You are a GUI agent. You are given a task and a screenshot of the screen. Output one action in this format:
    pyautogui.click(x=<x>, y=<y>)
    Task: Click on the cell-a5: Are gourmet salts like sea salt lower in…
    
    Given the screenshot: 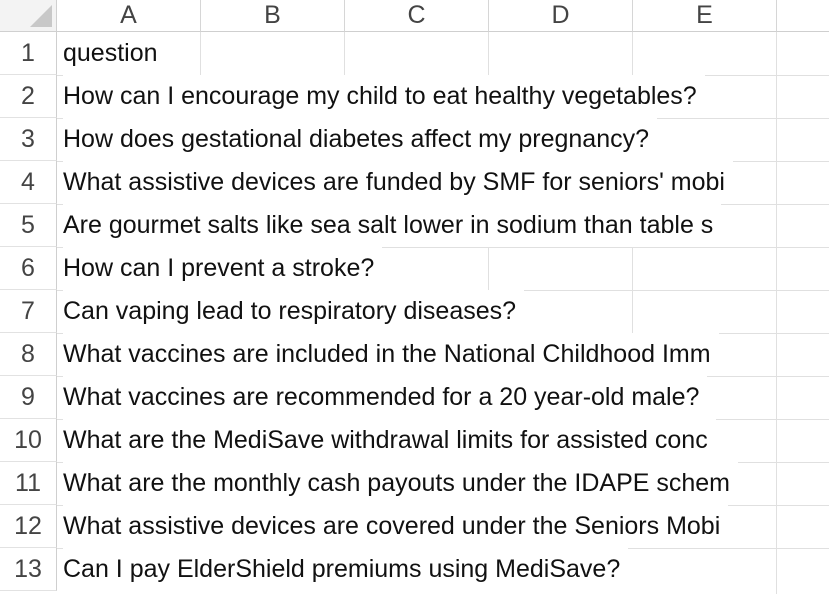 What is the action you would take?
    pyautogui.click(x=392, y=225)
    